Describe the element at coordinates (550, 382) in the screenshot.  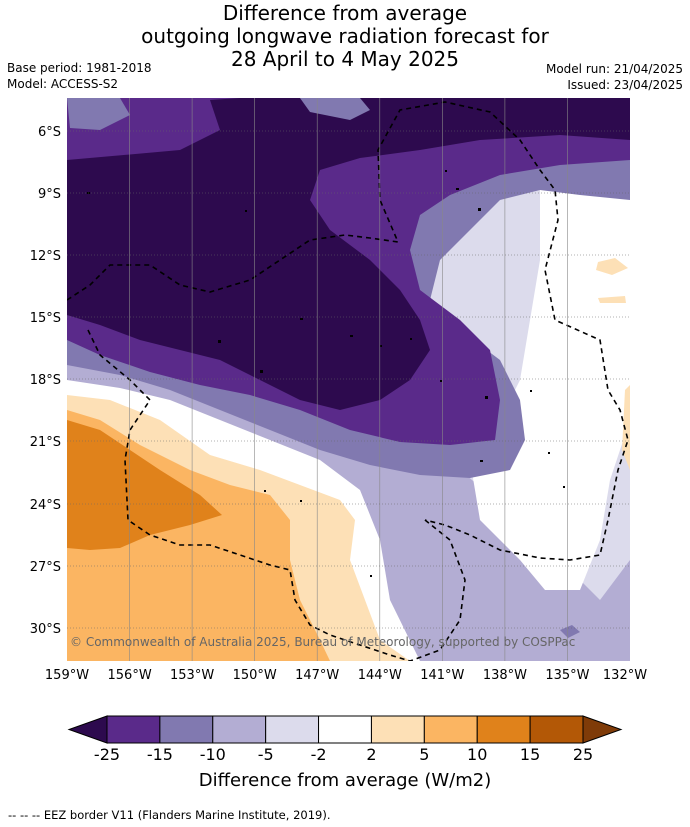
I see `band-neutral-right` at that location.